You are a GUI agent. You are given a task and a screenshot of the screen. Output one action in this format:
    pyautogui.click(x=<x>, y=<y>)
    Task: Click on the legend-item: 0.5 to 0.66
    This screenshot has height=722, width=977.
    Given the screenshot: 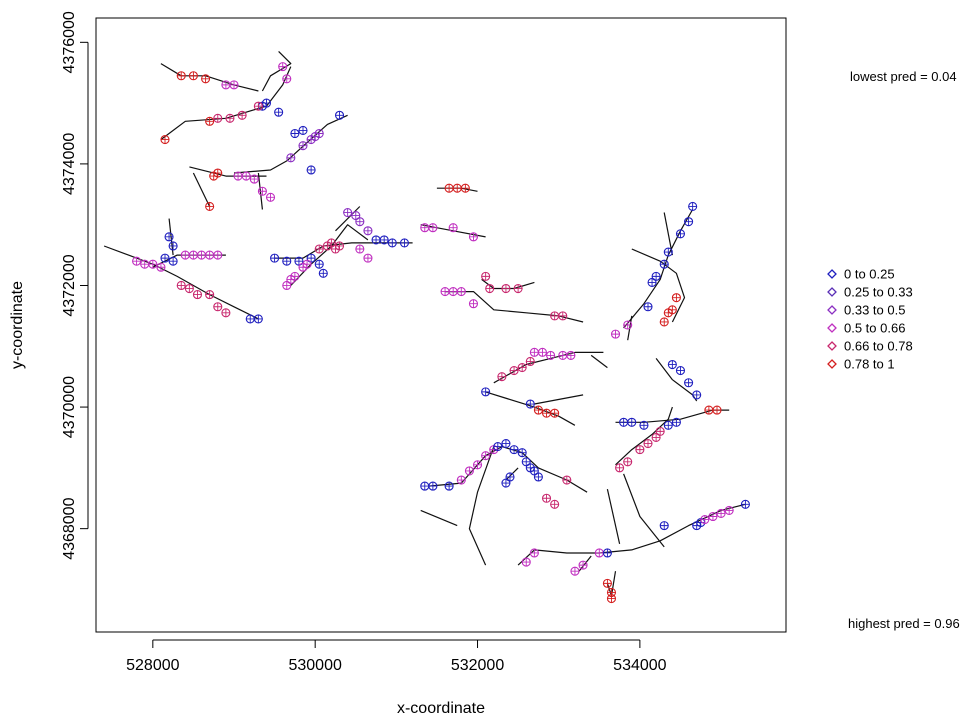 What is the action you would take?
    pyautogui.click(x=866, y=328)
    